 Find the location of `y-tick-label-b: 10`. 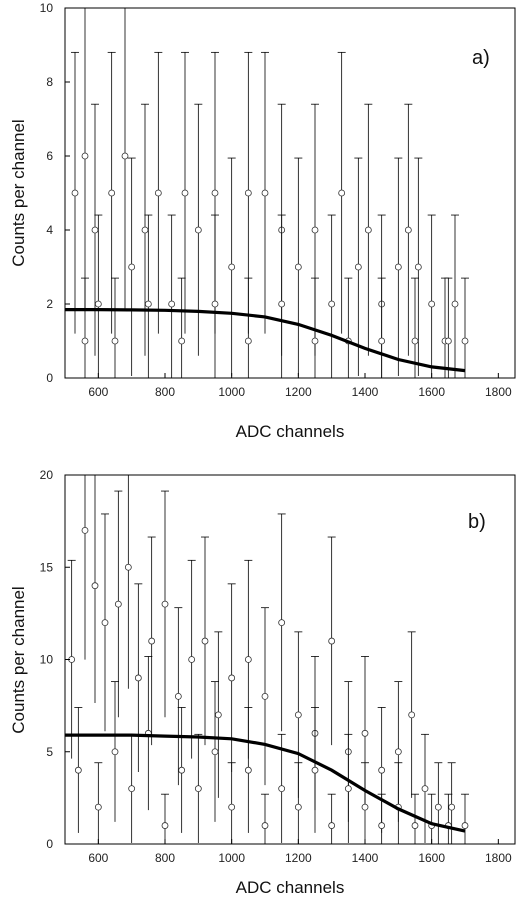

y-tick-label-b: 10 is located at coordinates (47, 660).